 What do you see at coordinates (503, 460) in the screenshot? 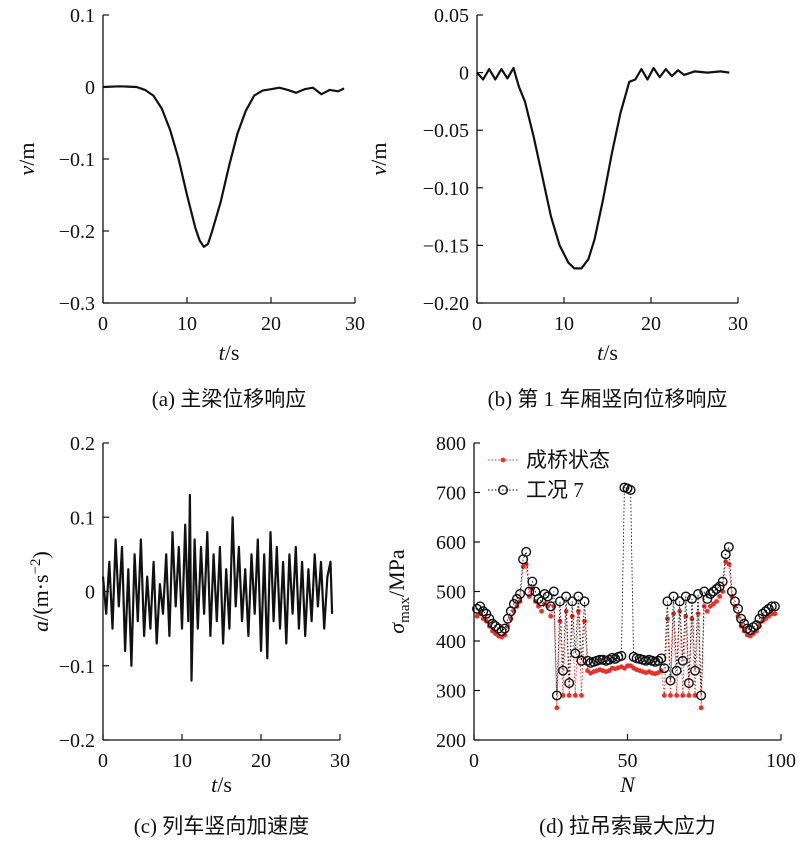
I see `legend-marker` at bounding box center [503, 460].